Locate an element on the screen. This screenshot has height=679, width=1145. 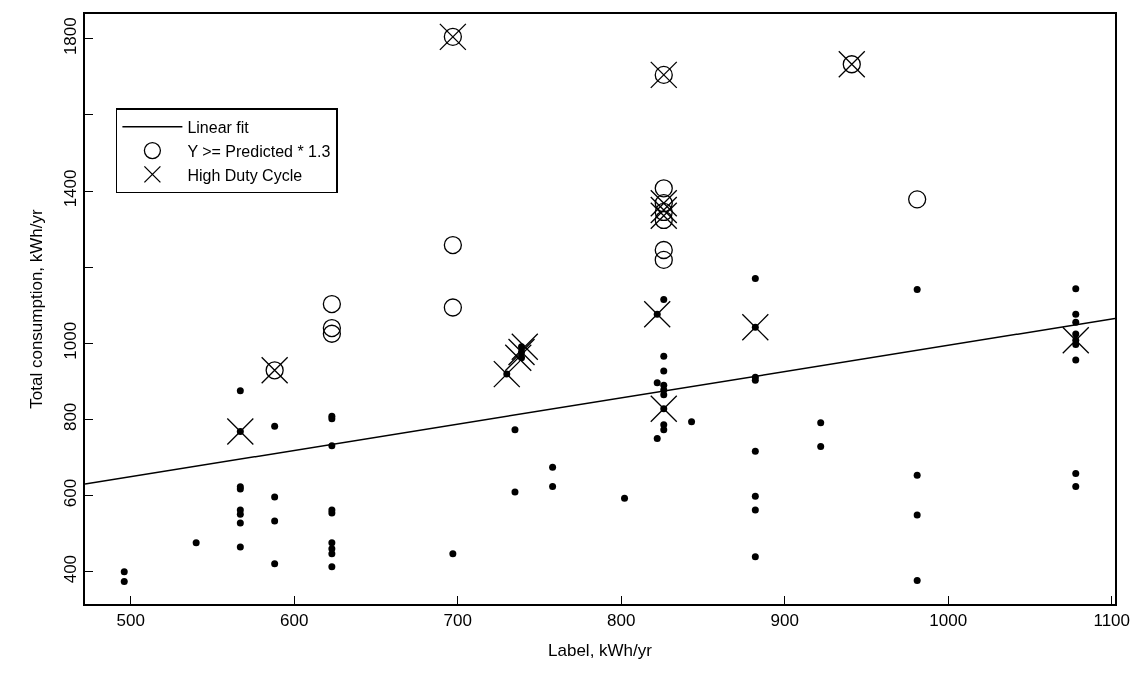
y-tick-label: 1000 is located at coordinates (71, 340).